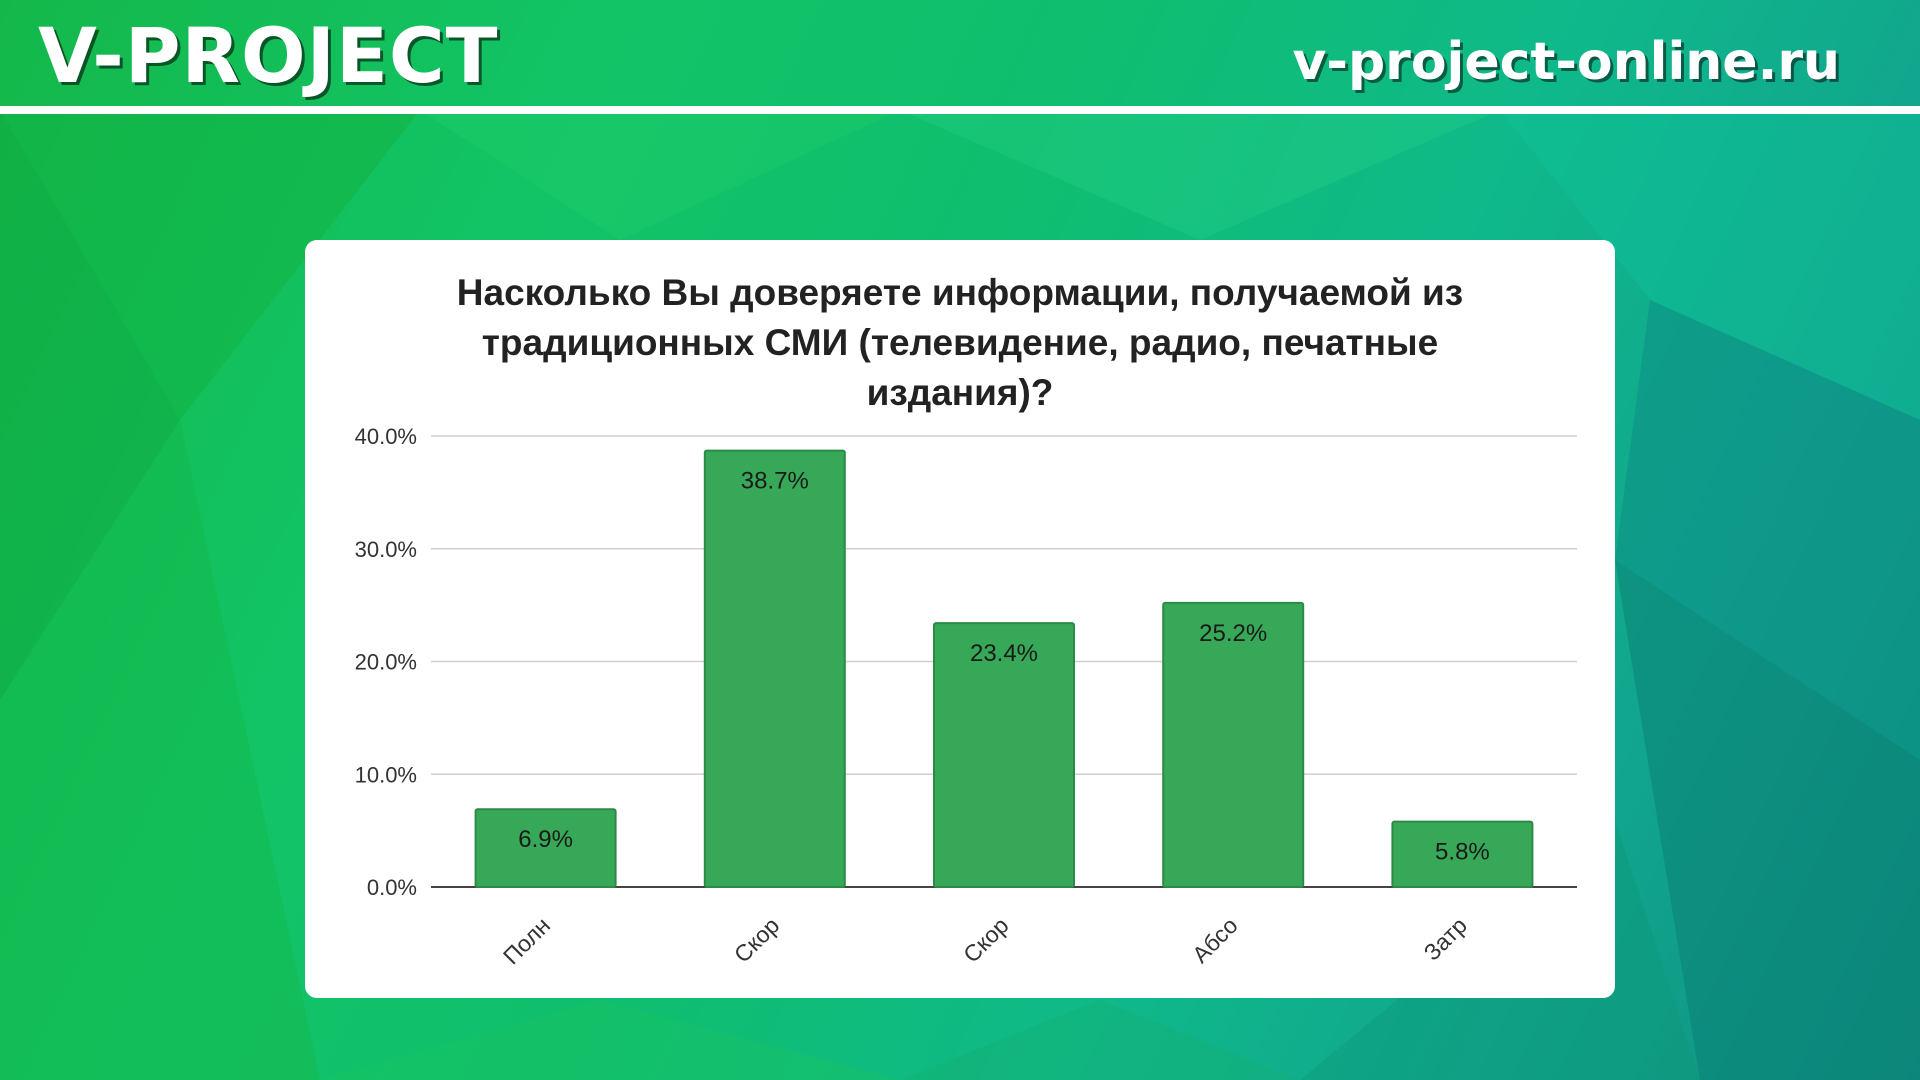  What do you see at coordinates (386, 549) in the screenshot?
I see `y-tick-label: 30.0%` at bounding box center [386, 549].